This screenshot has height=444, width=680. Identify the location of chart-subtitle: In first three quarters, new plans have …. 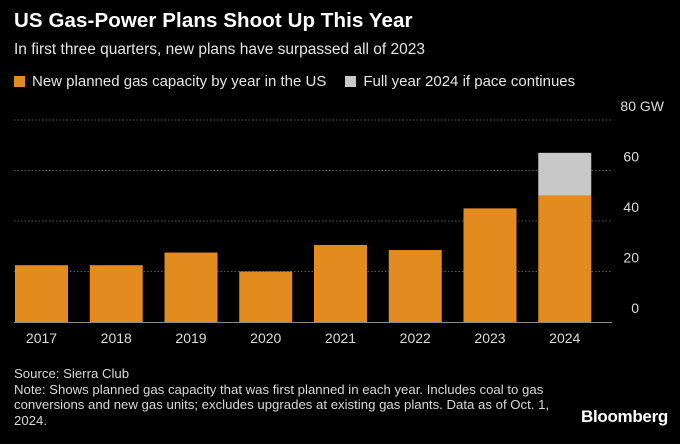
(219, 49).